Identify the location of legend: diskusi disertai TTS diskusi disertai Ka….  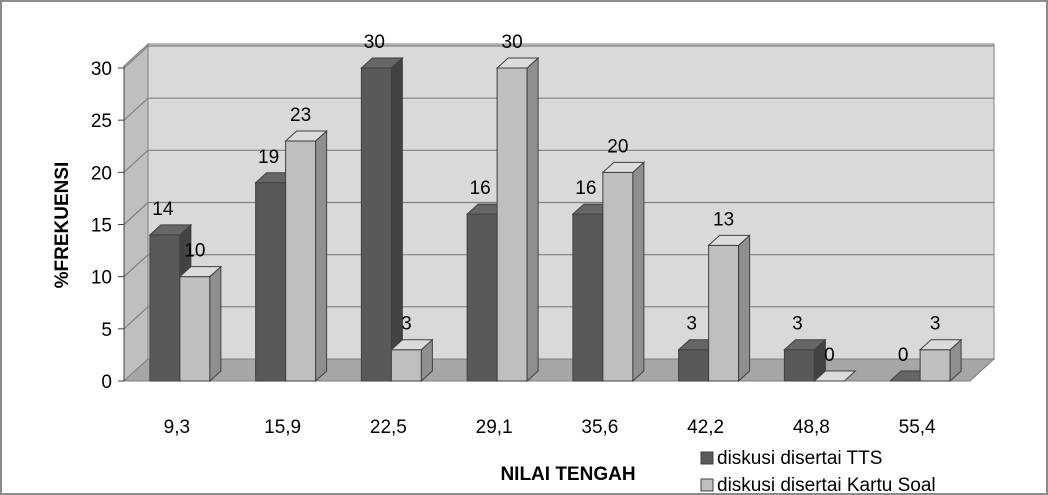
(818, 471).